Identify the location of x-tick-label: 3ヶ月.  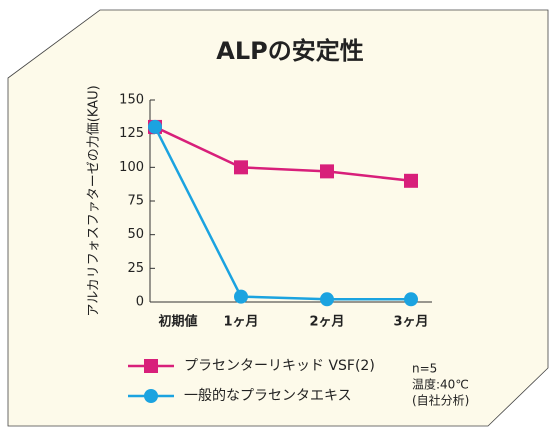
(410, 322).